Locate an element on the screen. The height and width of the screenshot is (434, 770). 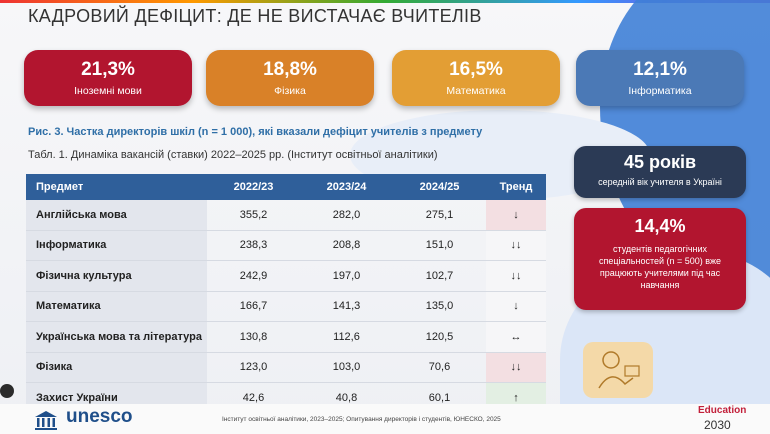
col-2024: 2024/25 is located at coordinates (439, 187).